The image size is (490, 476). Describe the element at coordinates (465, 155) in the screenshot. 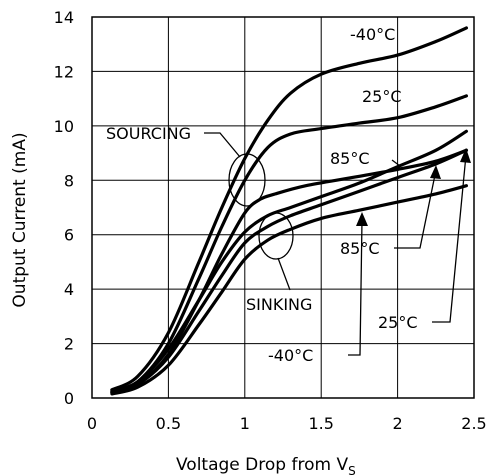

I see `arrowhead-25-sinking` at that location.